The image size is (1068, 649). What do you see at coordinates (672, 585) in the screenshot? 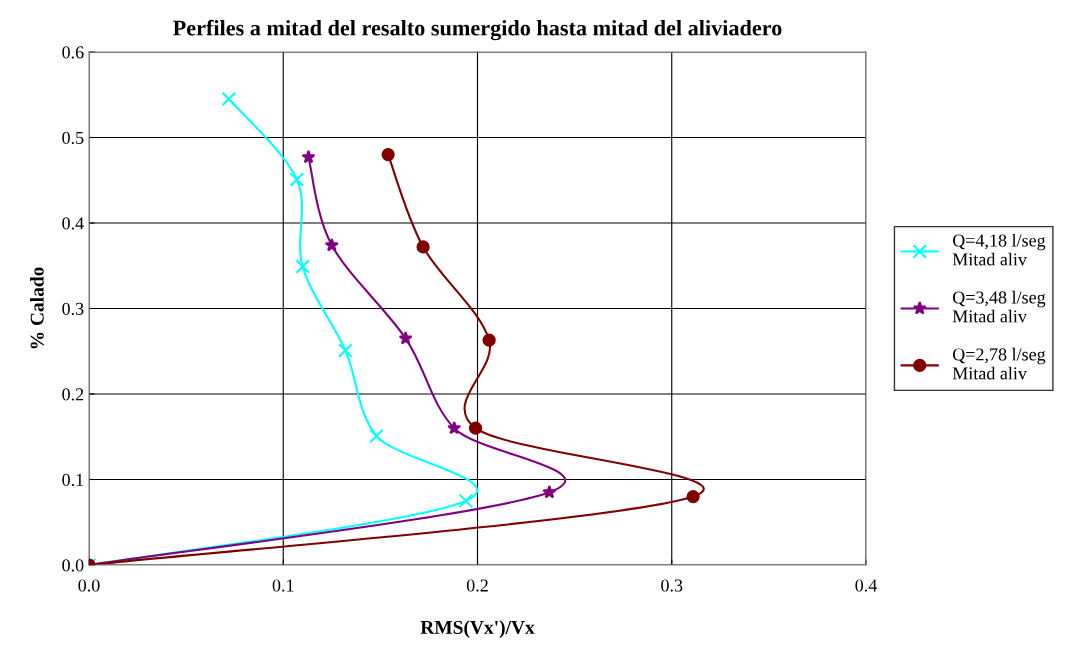
I see `x-tick-label: 0.3` at bounding box center [672, 585].